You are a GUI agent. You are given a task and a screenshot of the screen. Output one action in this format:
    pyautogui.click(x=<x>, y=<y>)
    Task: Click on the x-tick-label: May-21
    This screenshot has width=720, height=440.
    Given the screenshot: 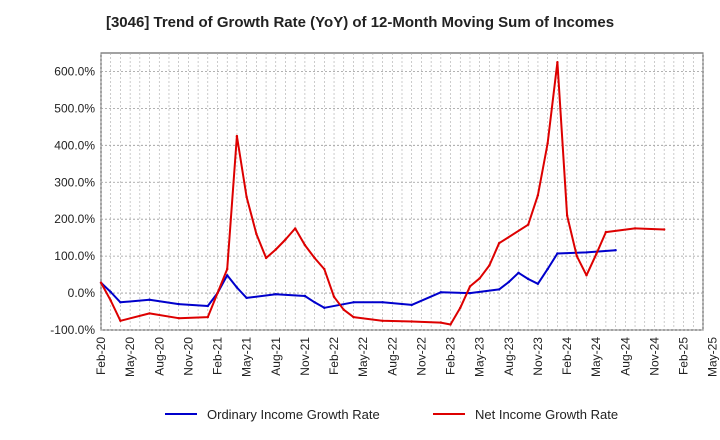 What is the action you would take?
    pyautogui.click(x=247, y=357)
    